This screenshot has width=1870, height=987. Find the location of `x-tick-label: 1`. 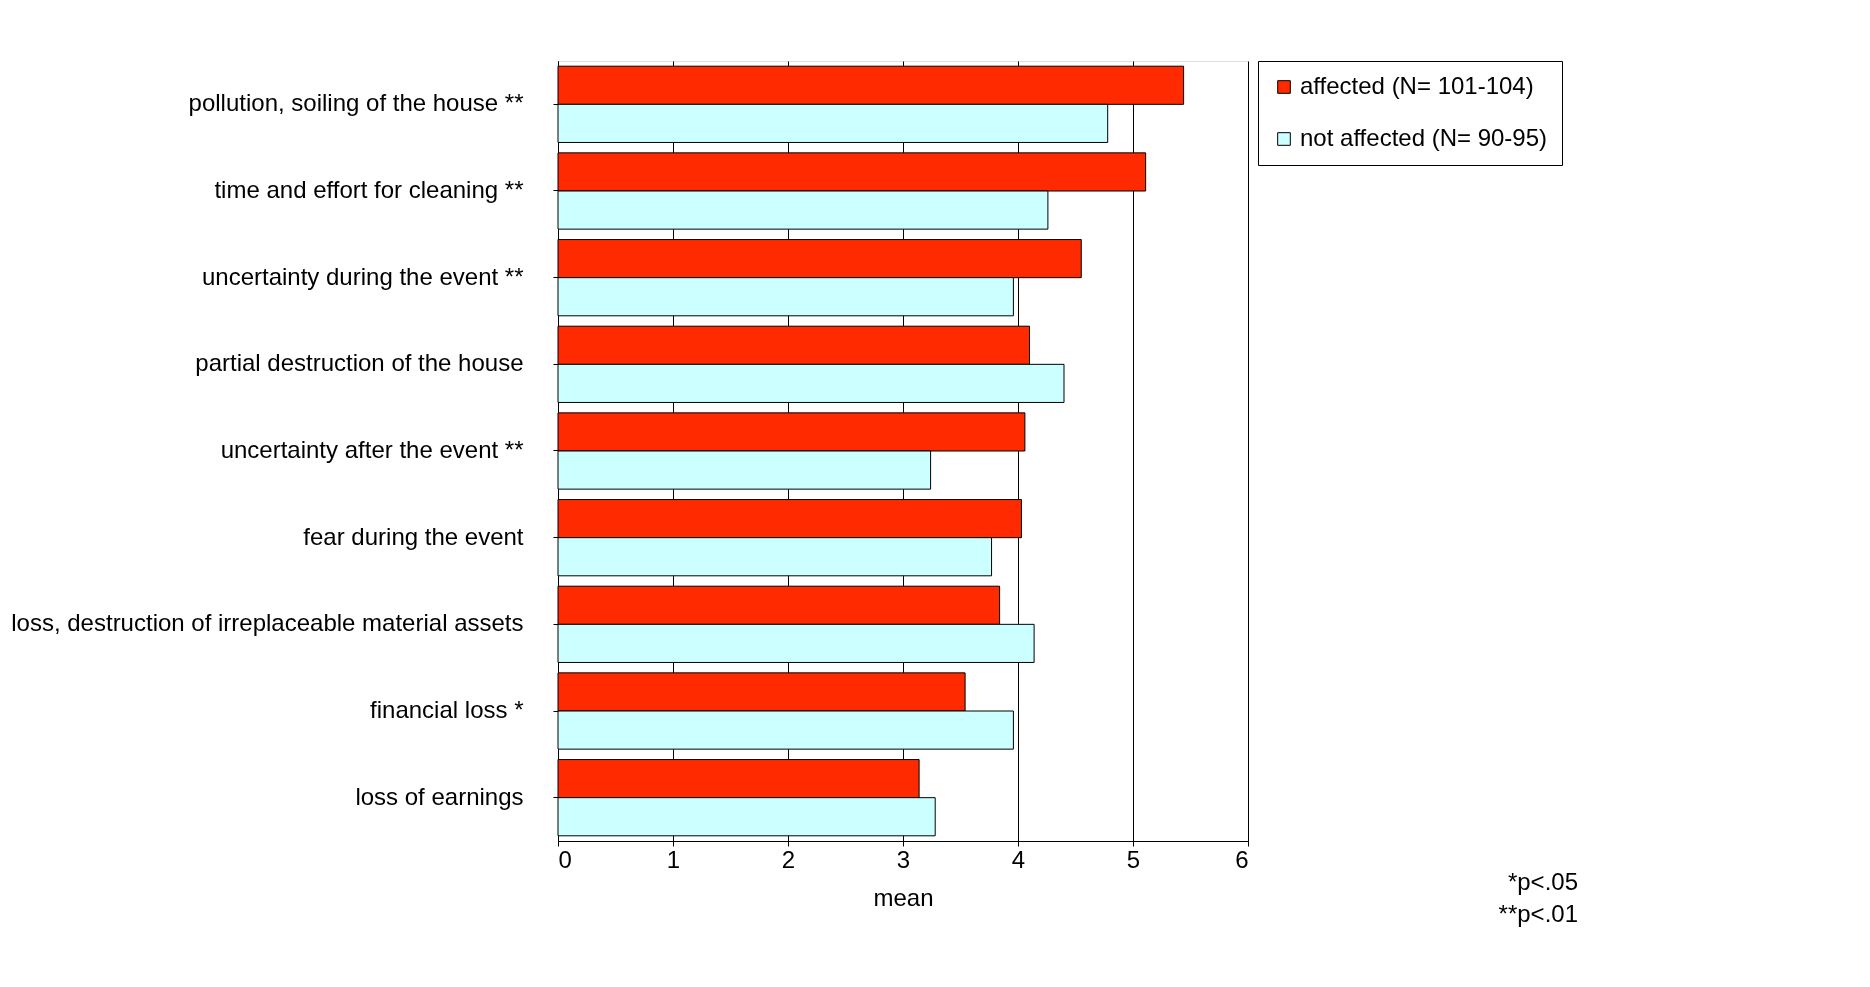

x-tick-label: 1 is located at coordinates (673, 859).